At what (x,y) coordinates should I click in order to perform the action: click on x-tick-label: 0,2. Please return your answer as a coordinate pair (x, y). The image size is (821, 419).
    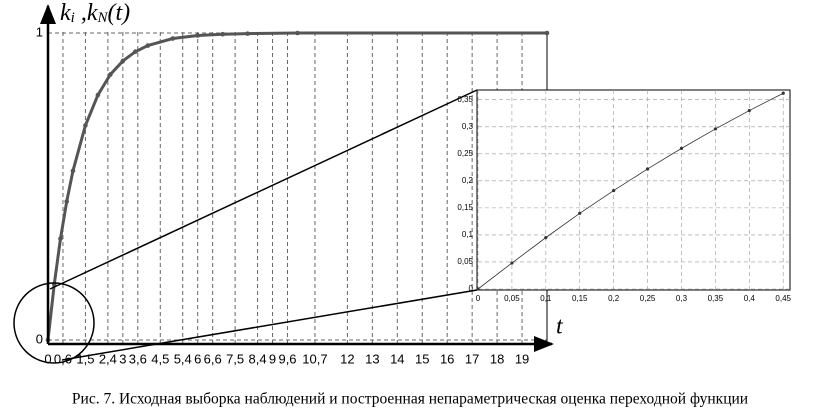
    Looking at the image, I should click on (614, 298).